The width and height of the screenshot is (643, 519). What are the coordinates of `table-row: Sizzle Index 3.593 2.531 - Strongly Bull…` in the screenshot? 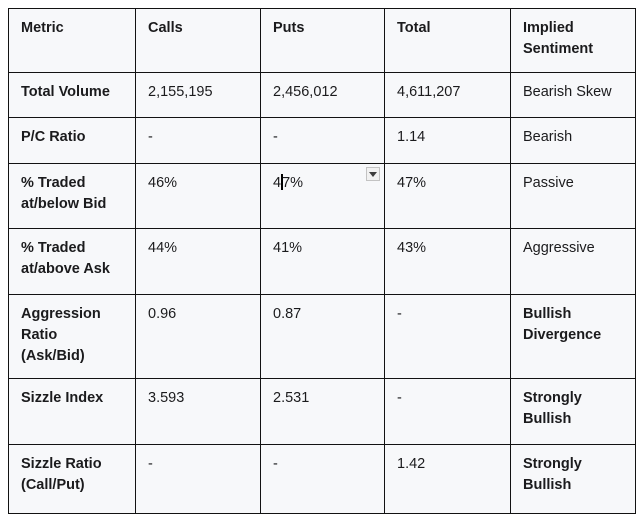 It's located at (322, 411).